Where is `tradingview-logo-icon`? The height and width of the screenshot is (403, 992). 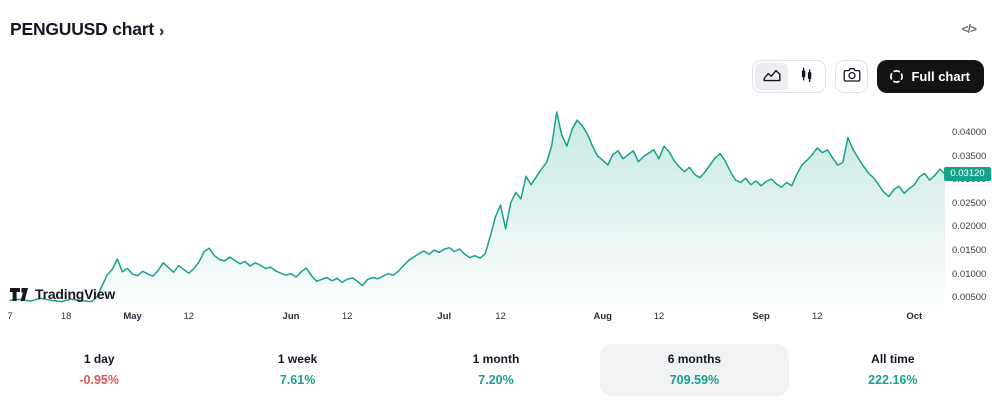
tradingview-logo-icon is located at coordinates (19, 294).